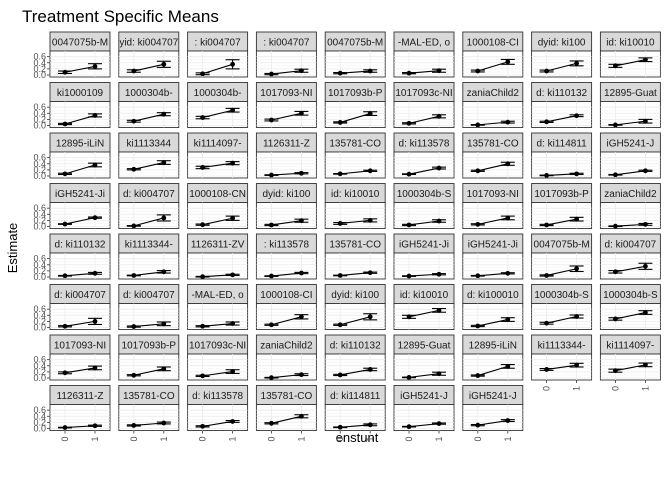  I want to click on facet-panel: 1017093-NI 0.00.20.40.6, so click(72, 358).